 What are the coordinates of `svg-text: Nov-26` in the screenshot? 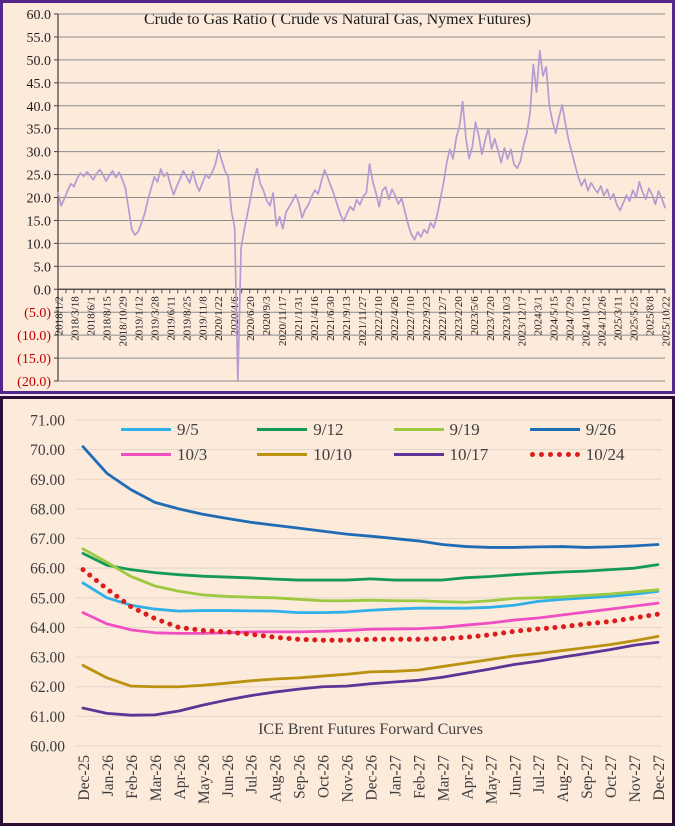 It's located at (348, 779).